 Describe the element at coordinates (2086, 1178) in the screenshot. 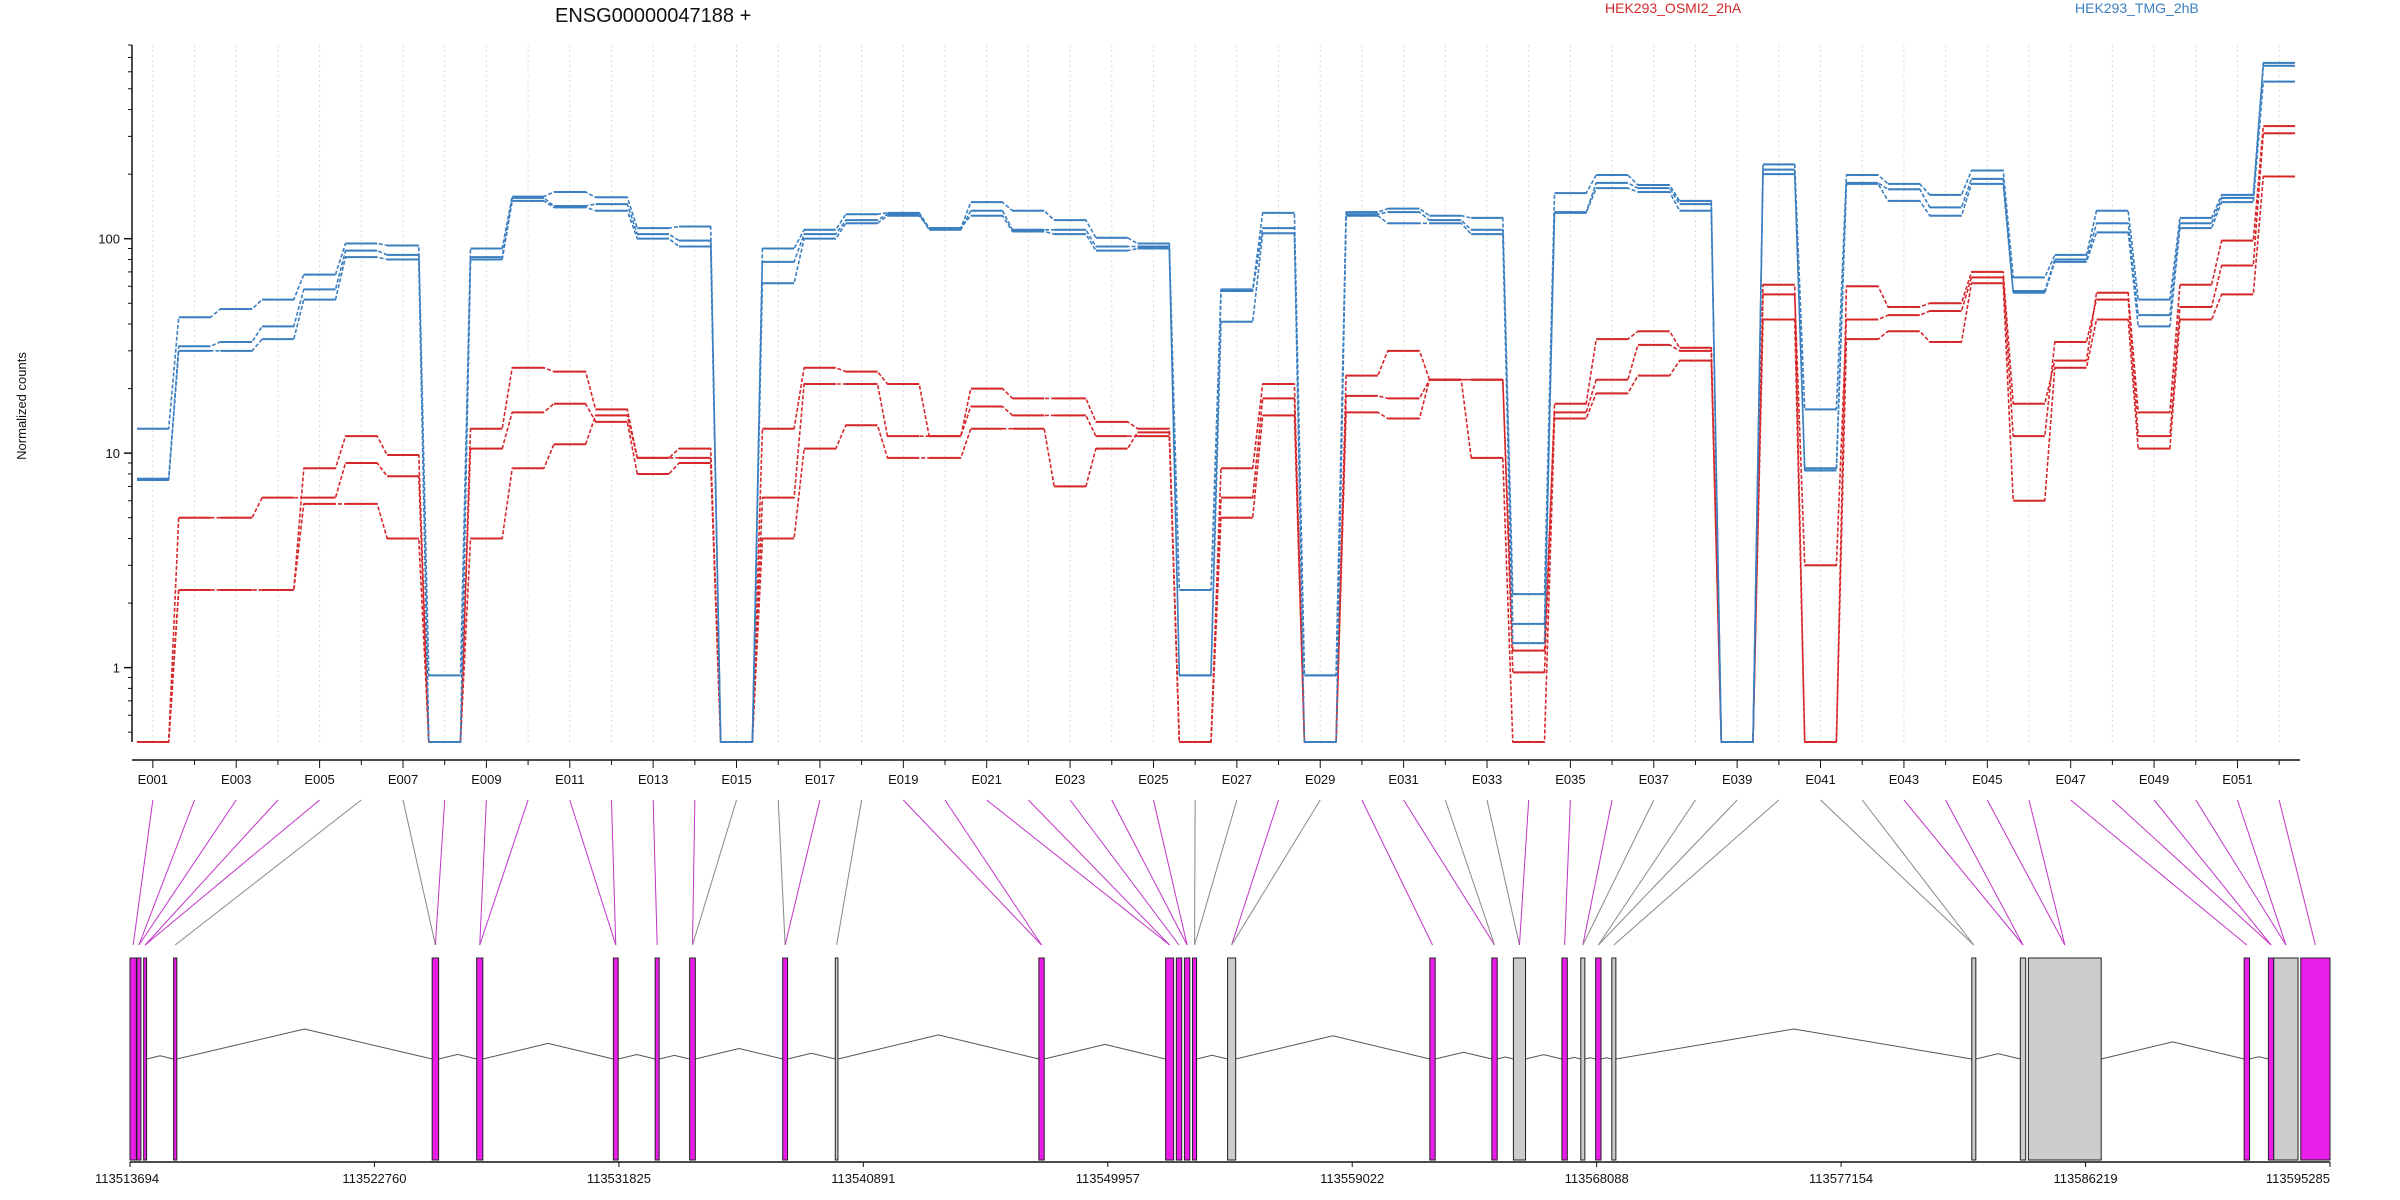

I see `genomic-tick-label: 113586219` at that location.